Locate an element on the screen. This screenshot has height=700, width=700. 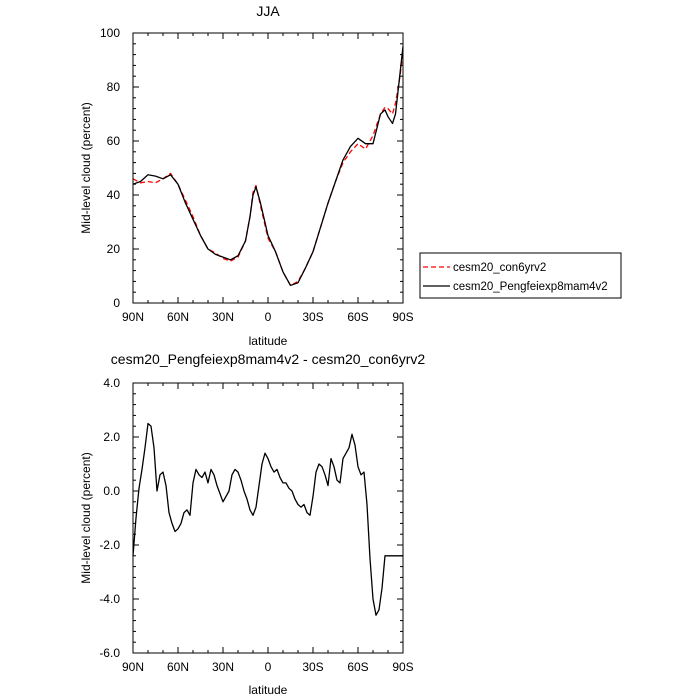
top-panel-series is located at coordinates (268, 166).